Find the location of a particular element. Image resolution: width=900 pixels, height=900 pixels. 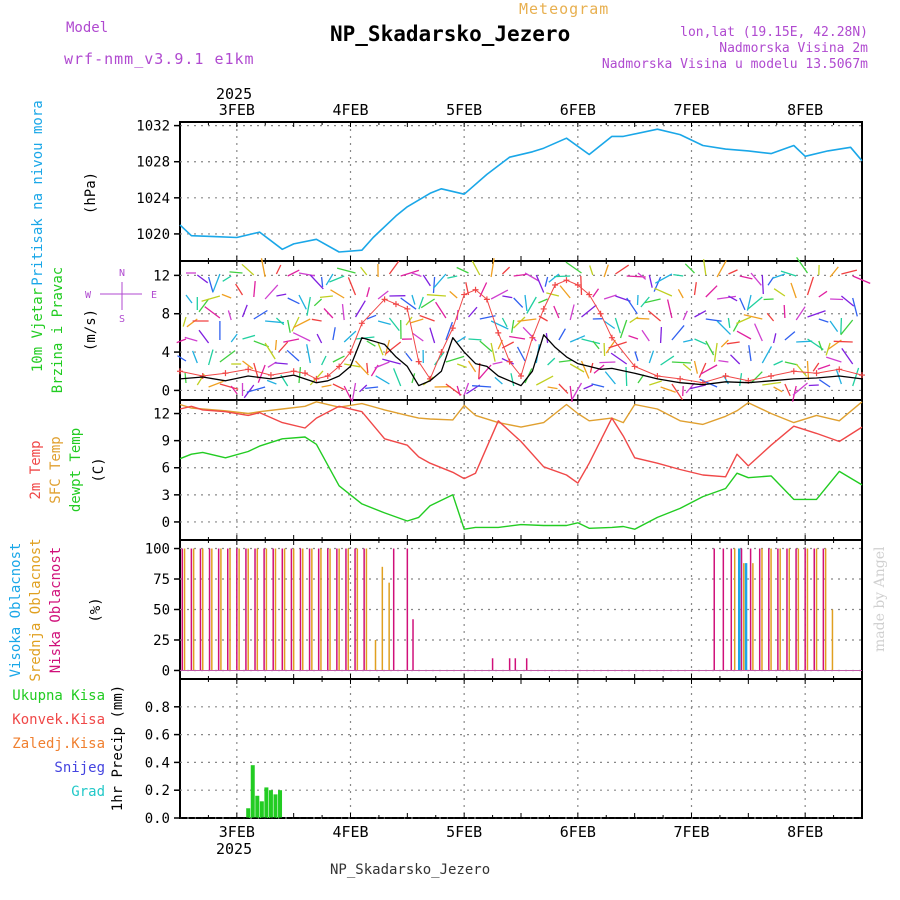

tick-label-precip: 0.4 is located at coordinates (157, 763).